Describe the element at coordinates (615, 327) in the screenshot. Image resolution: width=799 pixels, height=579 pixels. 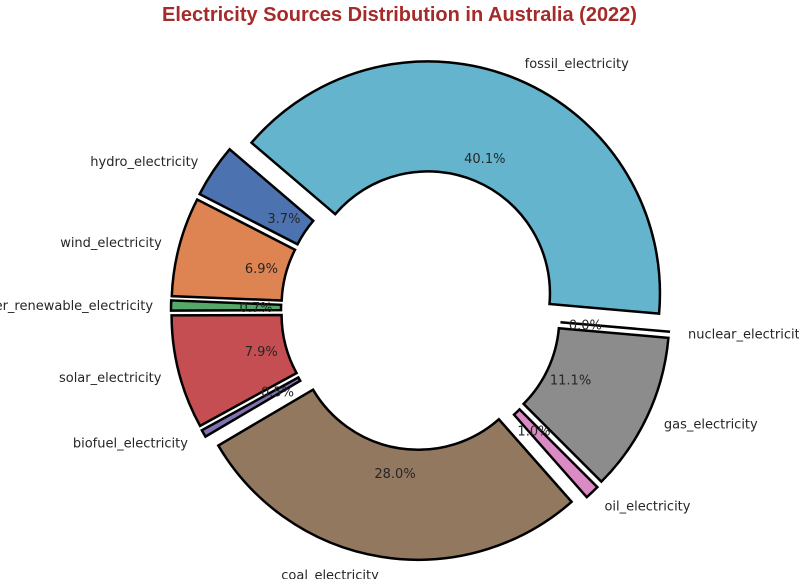
I see `slice-nuclear-electricity` at that location.